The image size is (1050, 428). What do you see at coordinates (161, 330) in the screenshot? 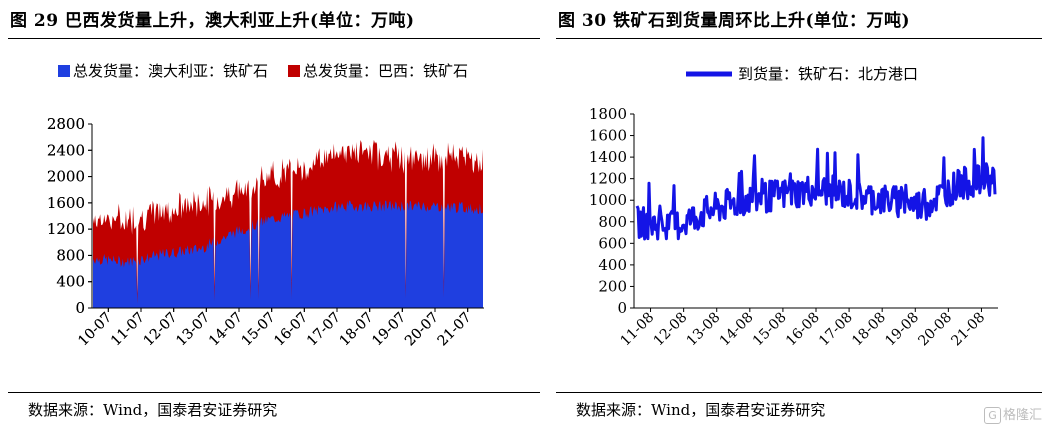
I see `x-tick-label: 12-07` at bounding box center [161, 330].